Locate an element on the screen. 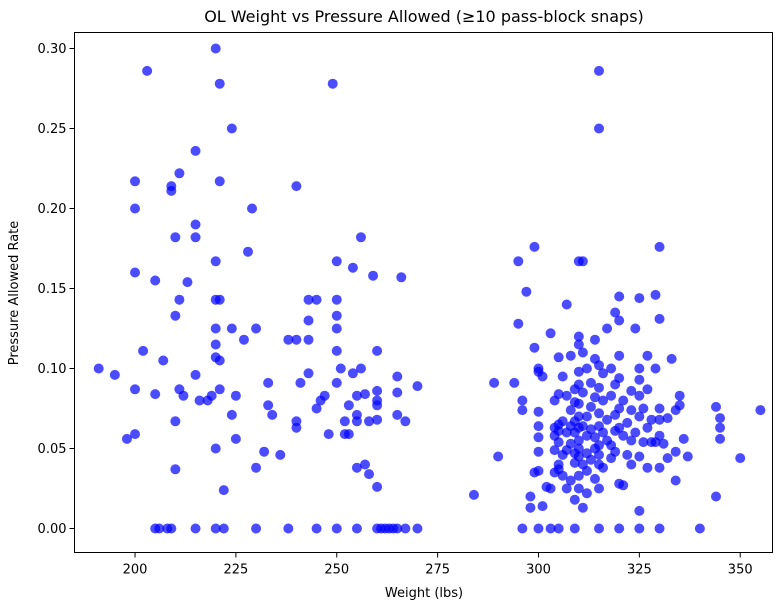  x-tick-label: 225 is located at coordinates (235, 570).